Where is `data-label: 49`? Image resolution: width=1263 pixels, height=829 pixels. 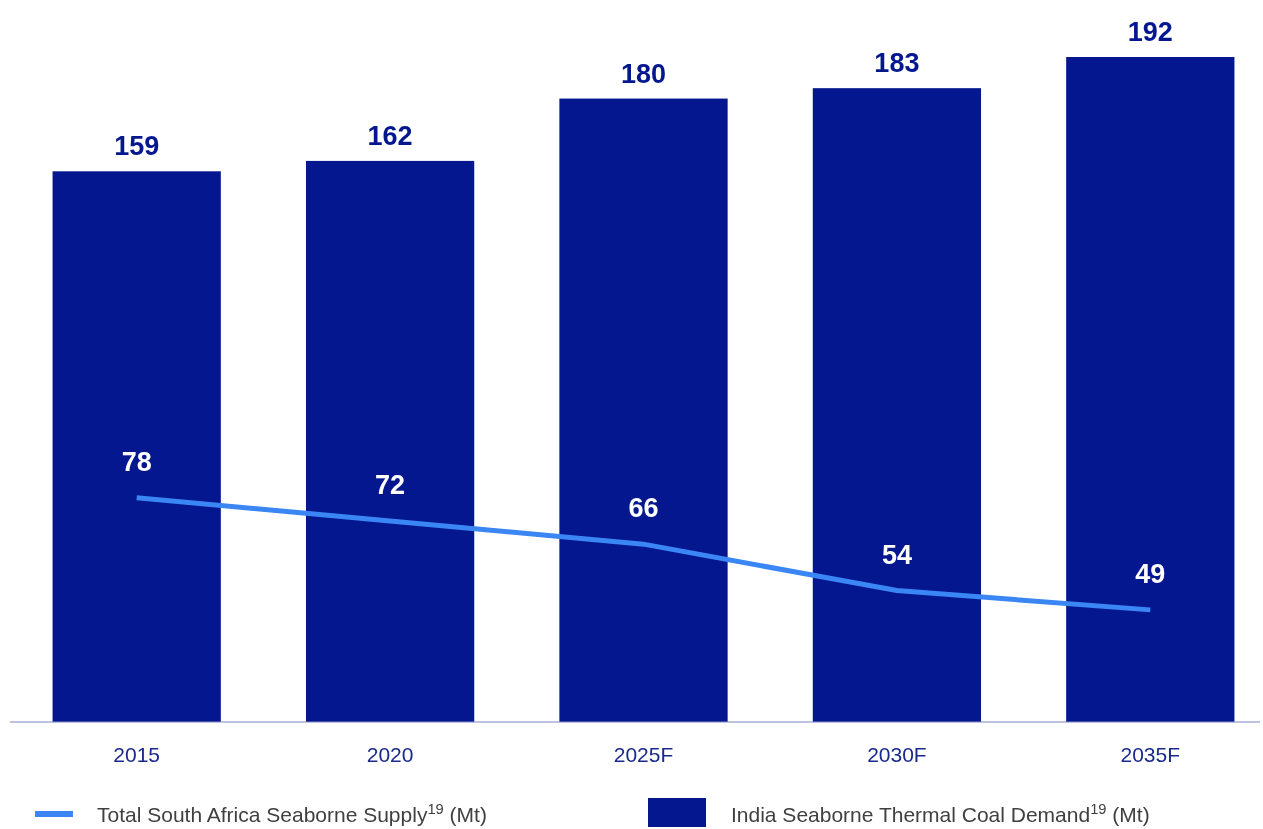 data-label: 49 is located at coordinates (1150, 573).